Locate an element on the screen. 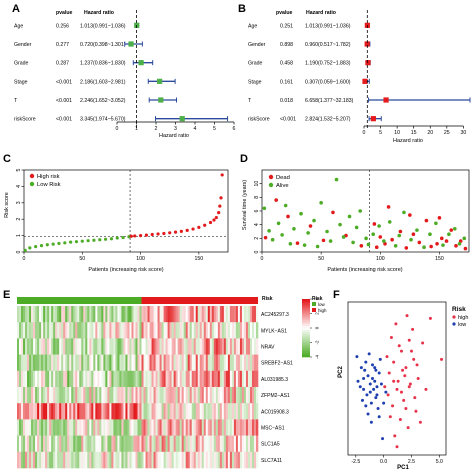 Image resolution: width=474 pixels, height=472 pixels. dead-point is located at coordinates (410, 215).